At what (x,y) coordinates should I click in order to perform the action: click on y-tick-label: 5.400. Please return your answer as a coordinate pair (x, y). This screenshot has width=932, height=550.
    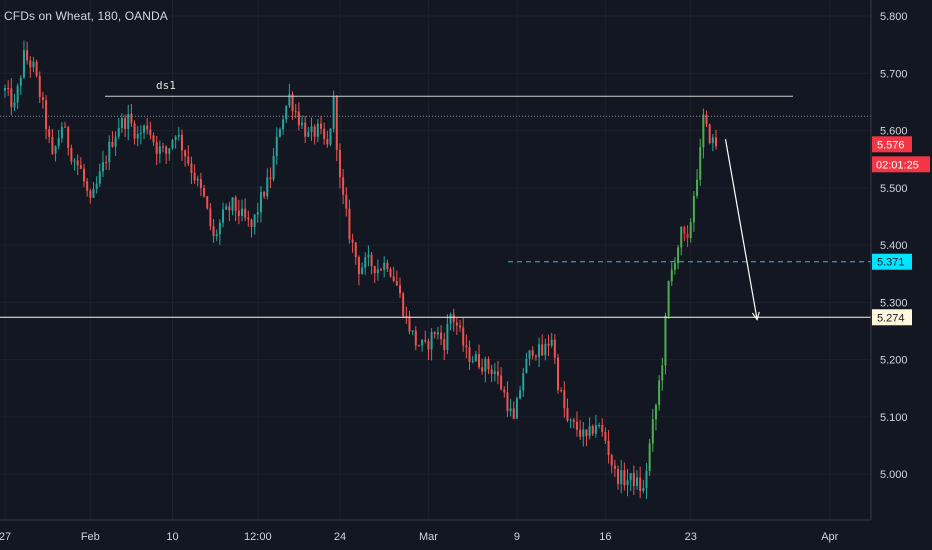
    Looking at the image, I should click on (894, 246).